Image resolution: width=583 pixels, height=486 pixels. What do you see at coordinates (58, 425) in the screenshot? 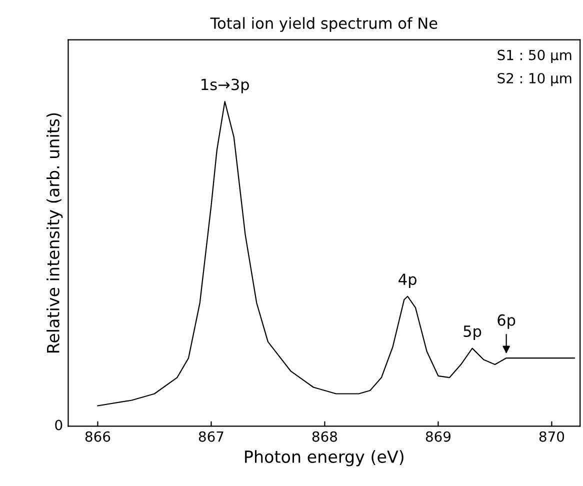
I see `text: 0` at bounding box center [58, 425].